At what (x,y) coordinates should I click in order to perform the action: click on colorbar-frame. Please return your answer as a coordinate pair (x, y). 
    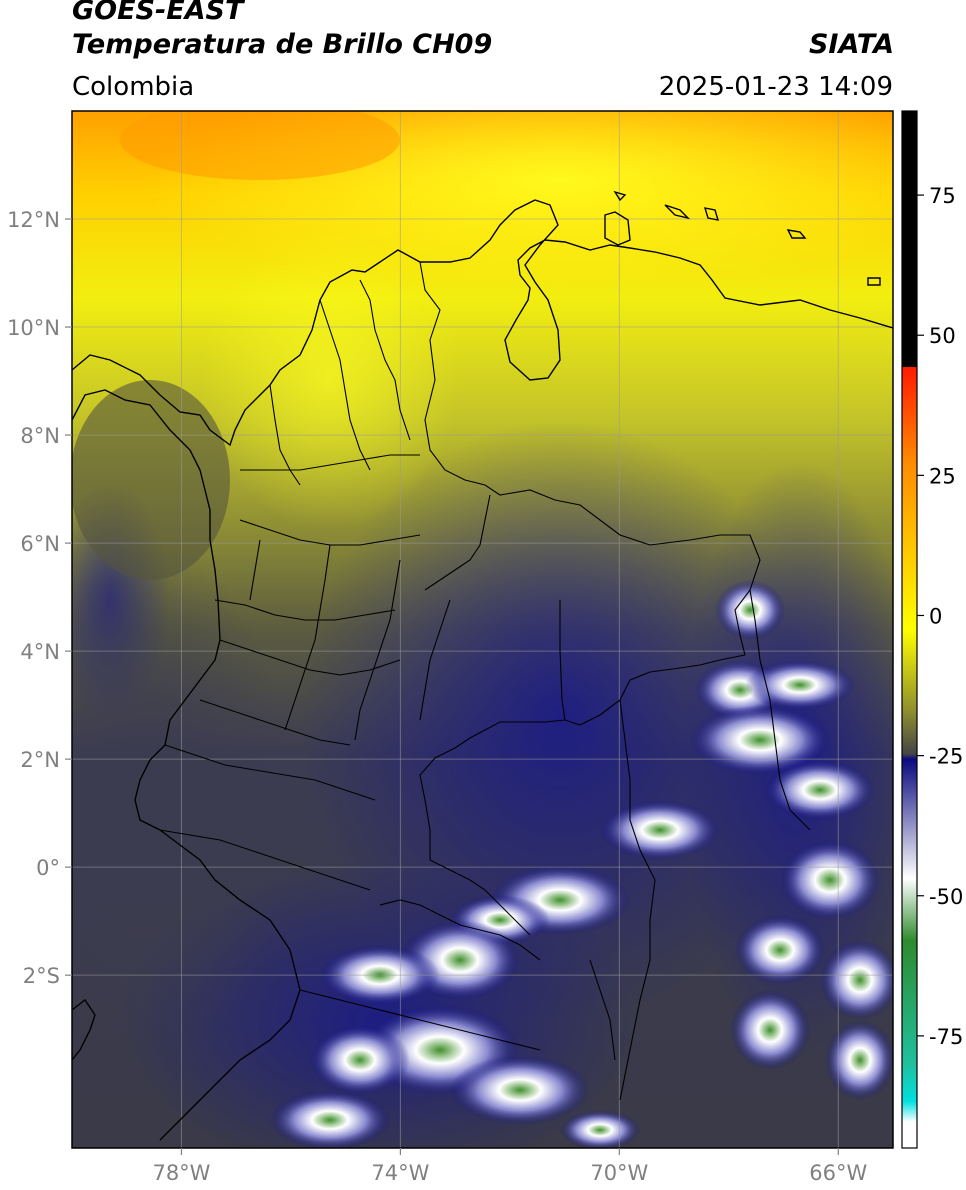
    Looking at the image, I should click on (909, 629).